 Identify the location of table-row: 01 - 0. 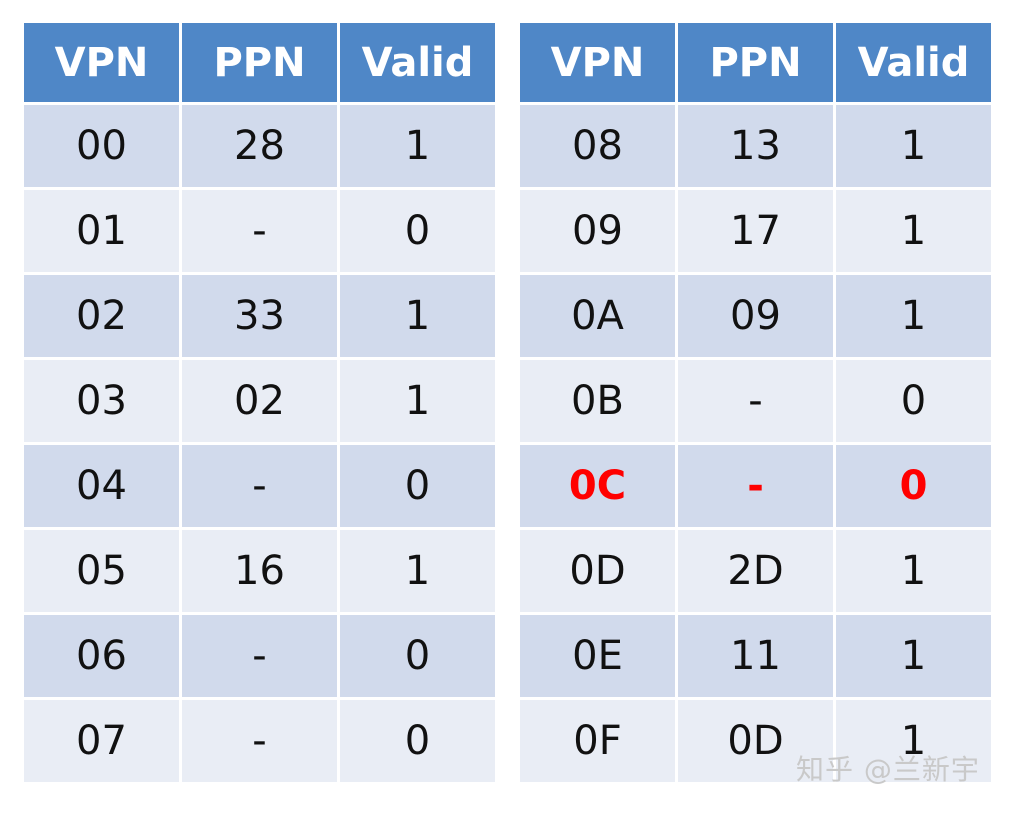
(259, 231).